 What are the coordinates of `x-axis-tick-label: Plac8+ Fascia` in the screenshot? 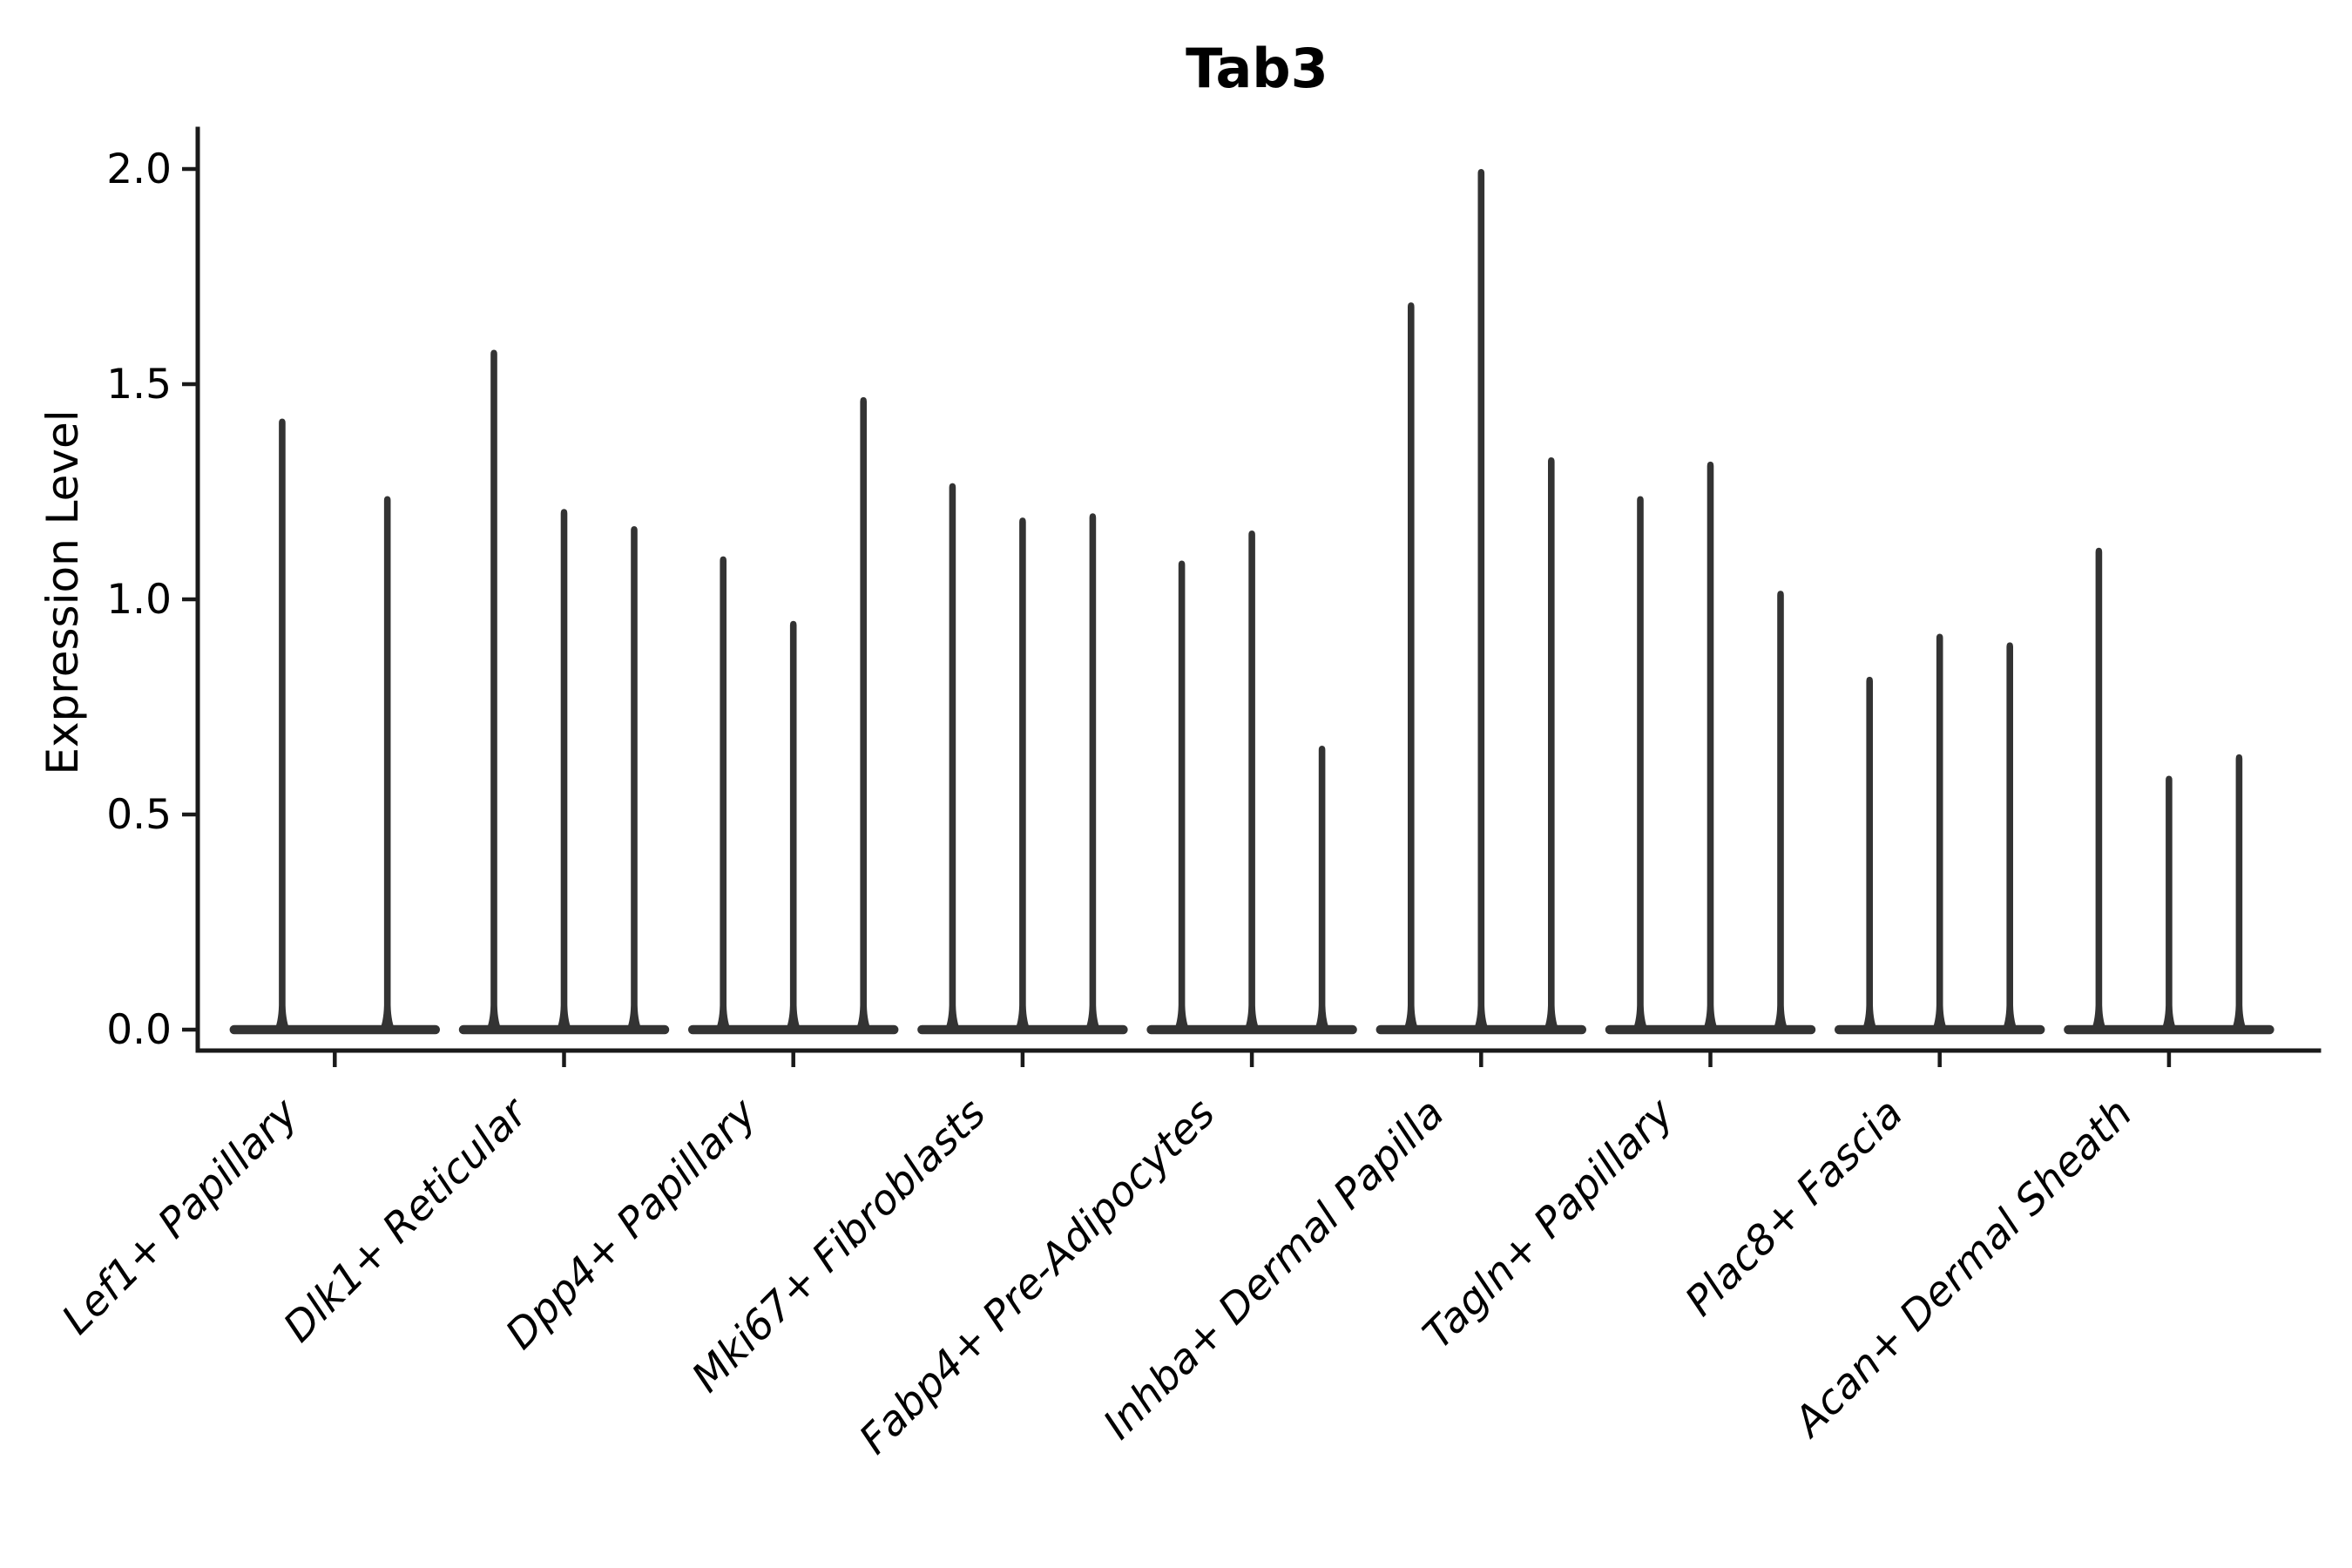 It's located at (1794, 1208).